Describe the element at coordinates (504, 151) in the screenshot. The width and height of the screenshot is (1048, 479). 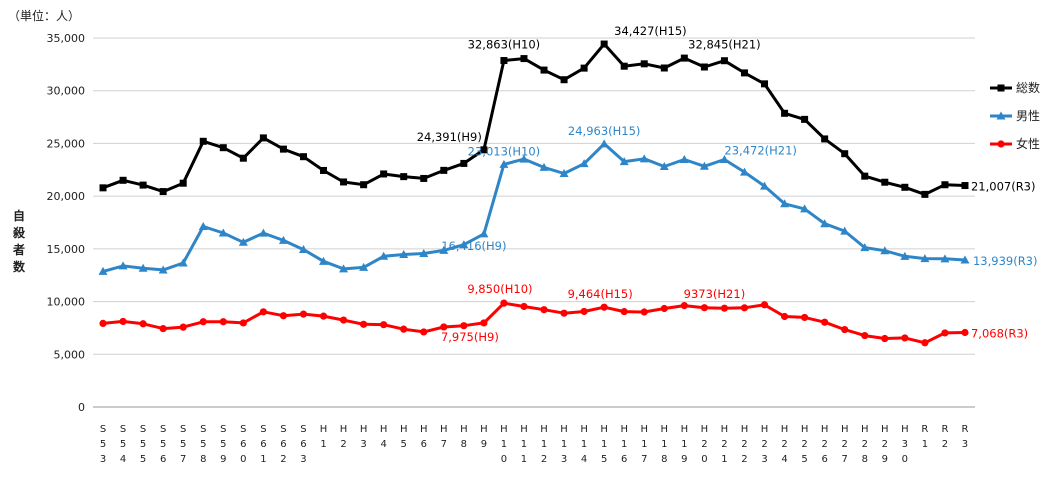
I see `data-annotation: 23,013(H10)` at that location.